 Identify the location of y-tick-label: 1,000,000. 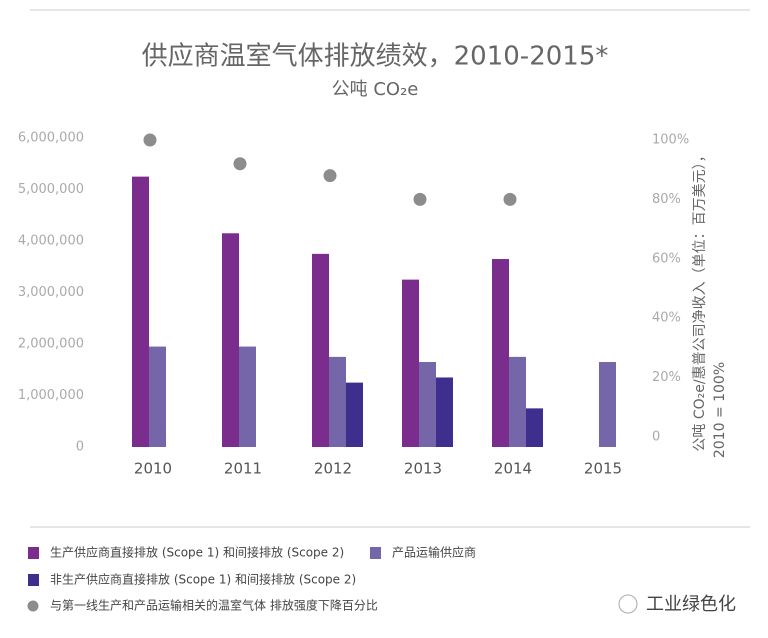
(51, 395).